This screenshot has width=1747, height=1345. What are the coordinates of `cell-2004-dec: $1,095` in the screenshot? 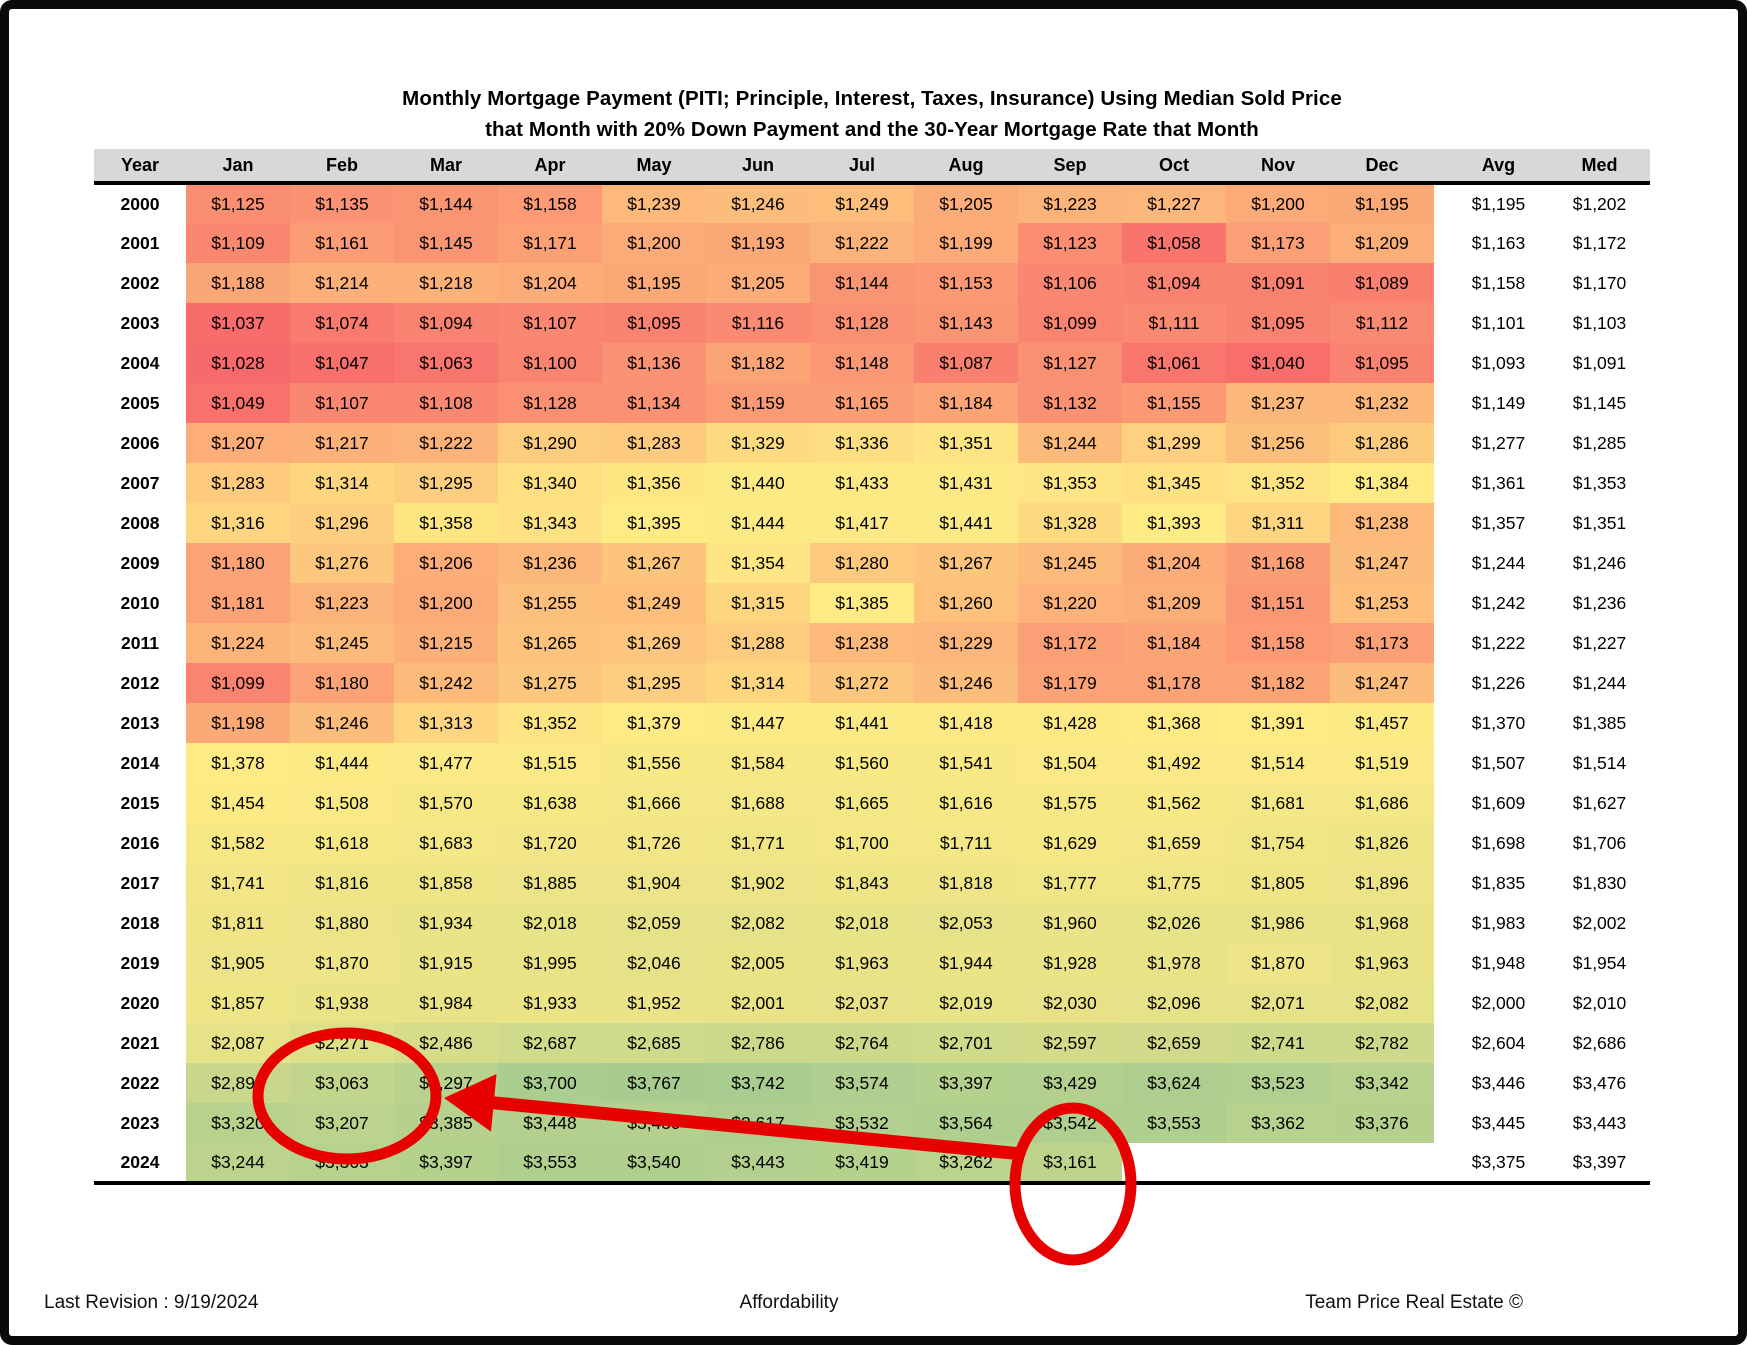 It's located at (1382, 363).